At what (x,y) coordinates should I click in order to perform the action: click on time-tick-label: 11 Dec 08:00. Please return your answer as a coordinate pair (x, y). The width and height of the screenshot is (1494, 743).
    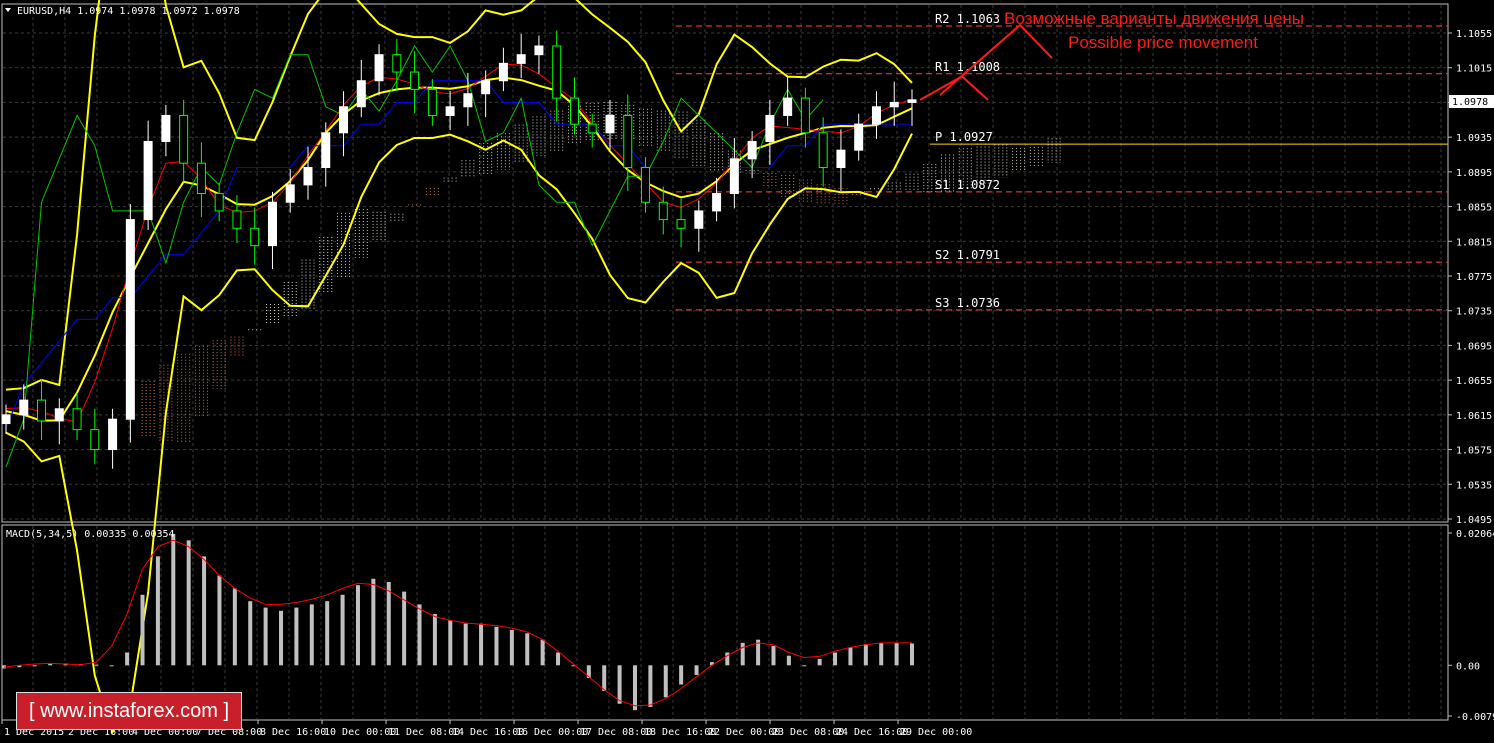
    Looking at the image, I should click on (424, 732).